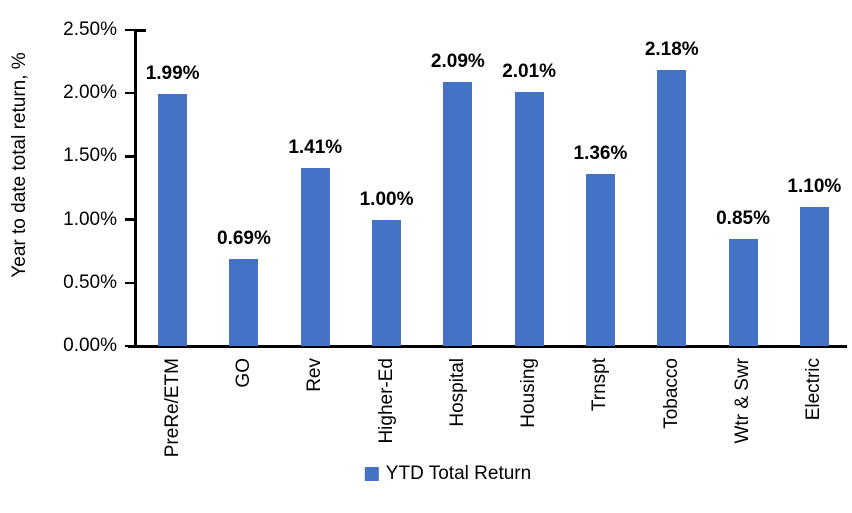 Image resolution: width=852 pixels, height=513 pixels. I want to click on x-axis-category-label: Rev, so click(315, 375).